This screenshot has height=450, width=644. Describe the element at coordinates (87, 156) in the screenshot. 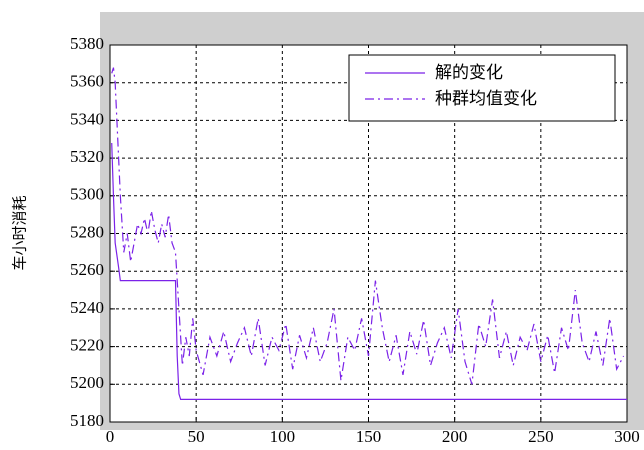

I see `y-tick-label: 5320` at that location.